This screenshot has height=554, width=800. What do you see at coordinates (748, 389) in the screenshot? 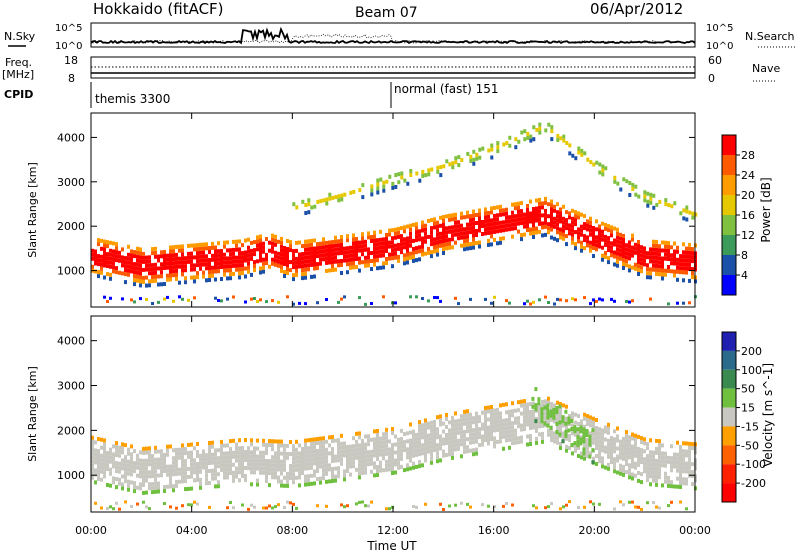
I see `colorbar-tick-label: 50` at bounding box center [748, 389].